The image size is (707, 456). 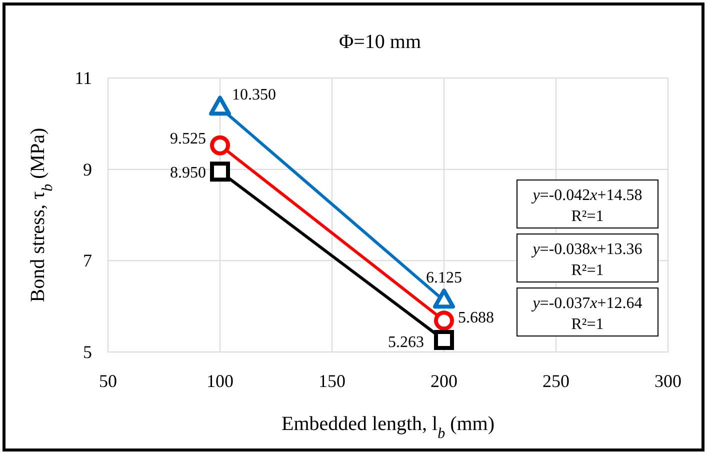 I want to click on x-tick-label: 50, so click(x=108, y=381).